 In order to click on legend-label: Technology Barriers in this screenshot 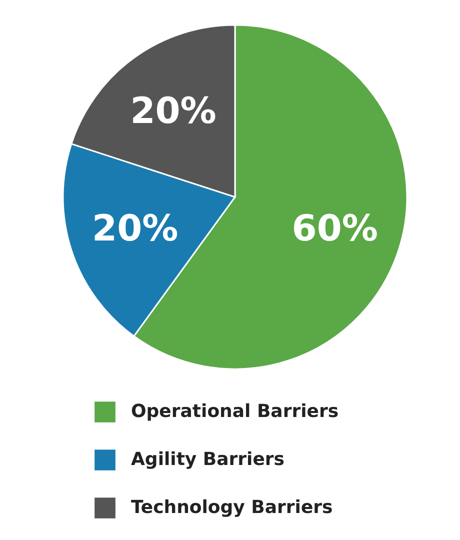, I will do `click(232, 507)`.